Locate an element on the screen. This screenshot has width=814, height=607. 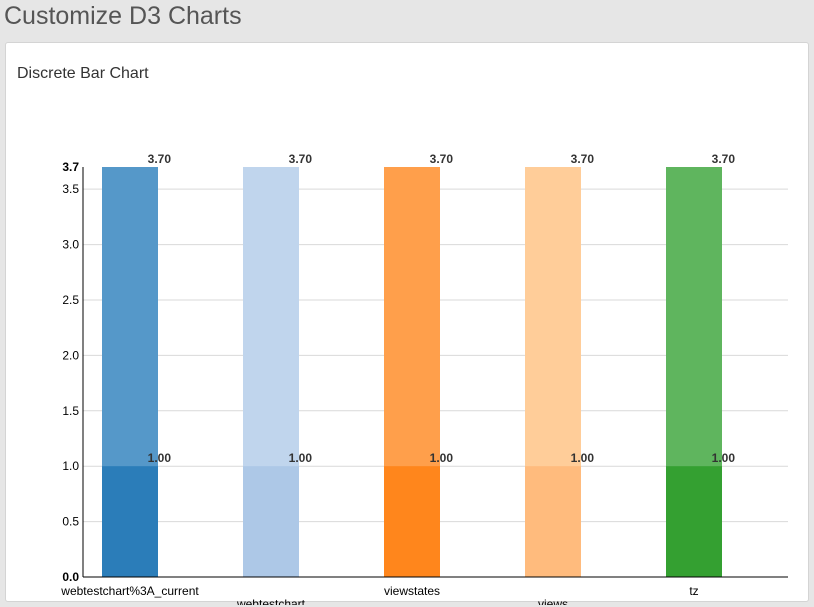
chart-title: Discrete Bar Chart is located at coordinates (83, 73).